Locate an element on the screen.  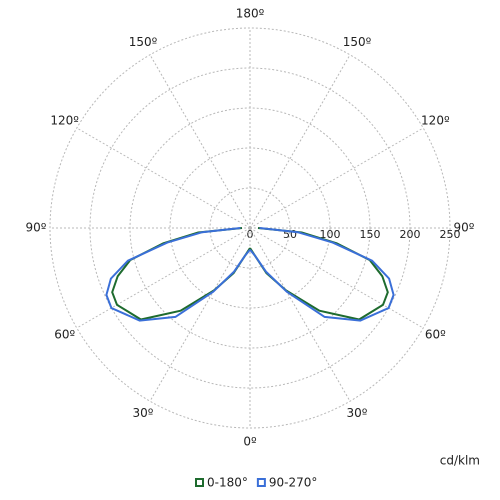
r-tick-label: 200 is located at coordinates (410, 234).